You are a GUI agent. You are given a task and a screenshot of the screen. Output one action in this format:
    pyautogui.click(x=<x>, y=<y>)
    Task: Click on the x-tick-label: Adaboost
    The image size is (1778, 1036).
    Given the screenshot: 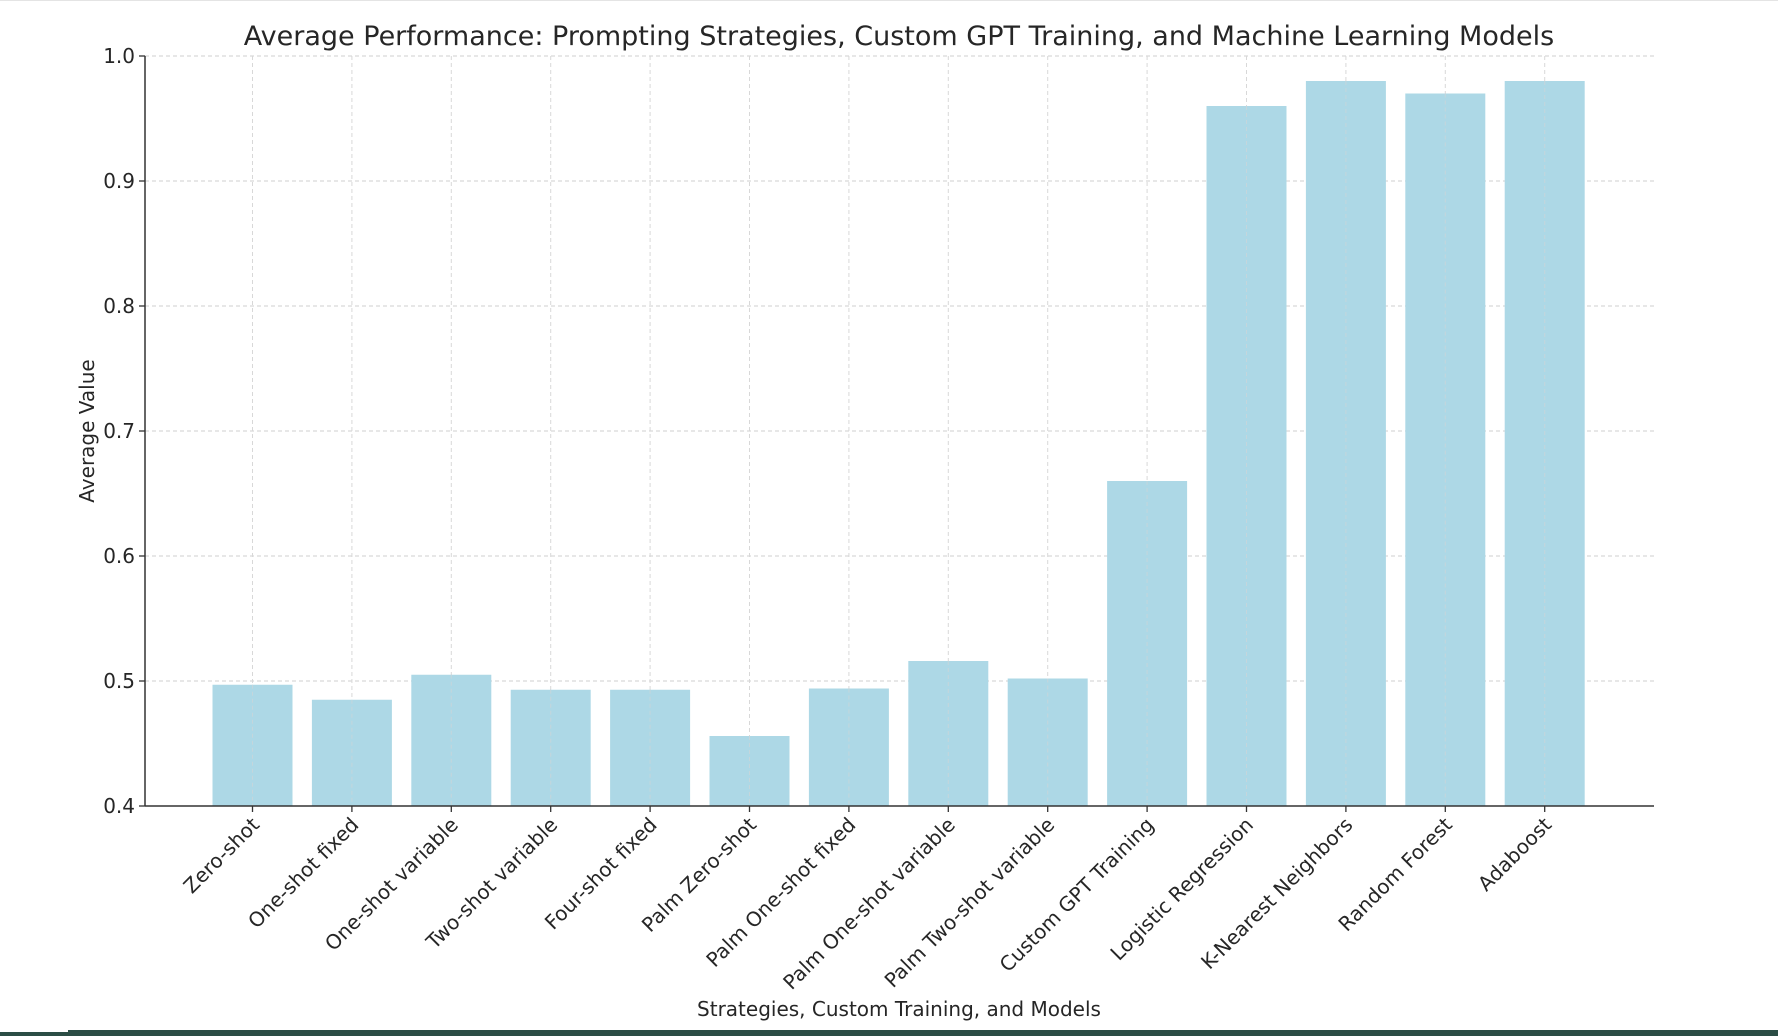 What is the action you would take?
    pyautogui.click(x=1514, y=853)
    